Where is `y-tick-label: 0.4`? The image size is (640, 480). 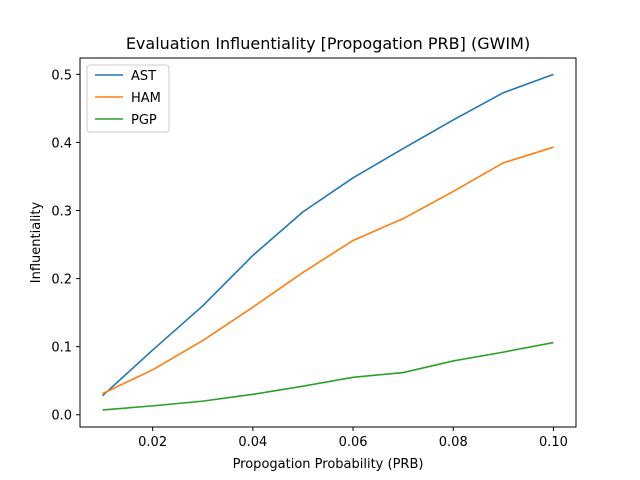 y-tick-label: 0.4 is located at coordinates (61, 143).